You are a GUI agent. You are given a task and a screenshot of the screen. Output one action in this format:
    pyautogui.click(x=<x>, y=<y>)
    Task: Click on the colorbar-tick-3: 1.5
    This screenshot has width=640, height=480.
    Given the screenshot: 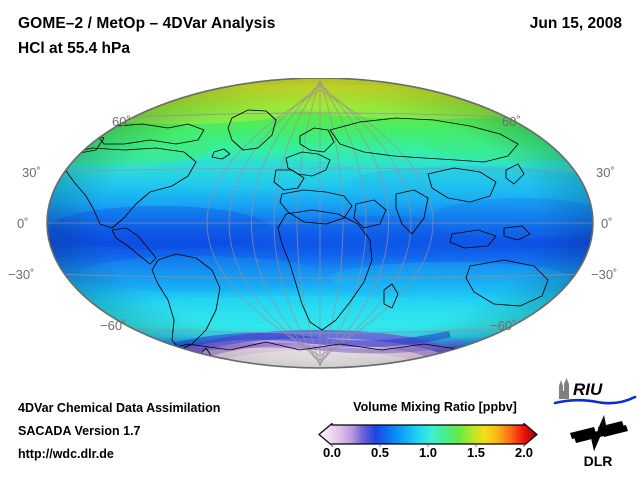 What is the action you would take?
    pyautogui.click(x=476, y=452)
    